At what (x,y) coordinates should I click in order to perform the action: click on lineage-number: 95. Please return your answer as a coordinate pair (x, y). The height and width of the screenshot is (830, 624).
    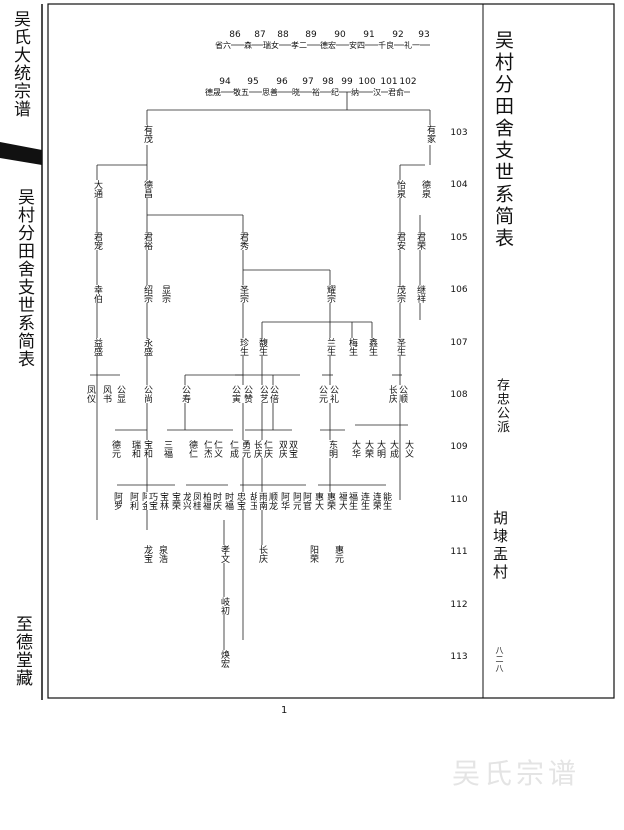
    Looking at the image, I should click on (253, 82).